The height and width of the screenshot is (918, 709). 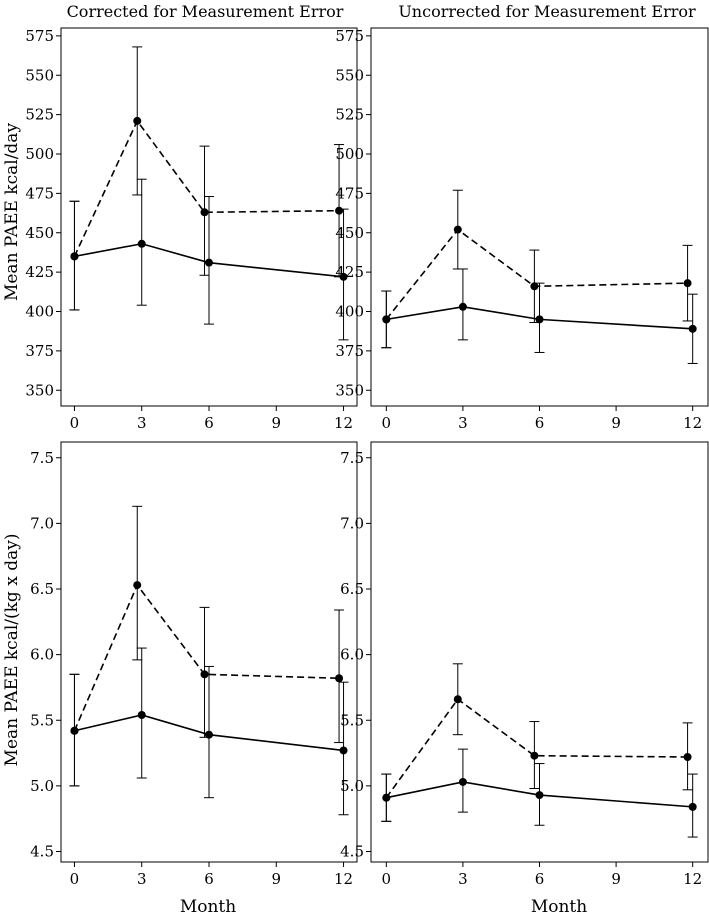 What do you see at coordinates (208, 907) in the screenshot?
I see `x-axis-title-left: Month` at bounding box center [208, 907].